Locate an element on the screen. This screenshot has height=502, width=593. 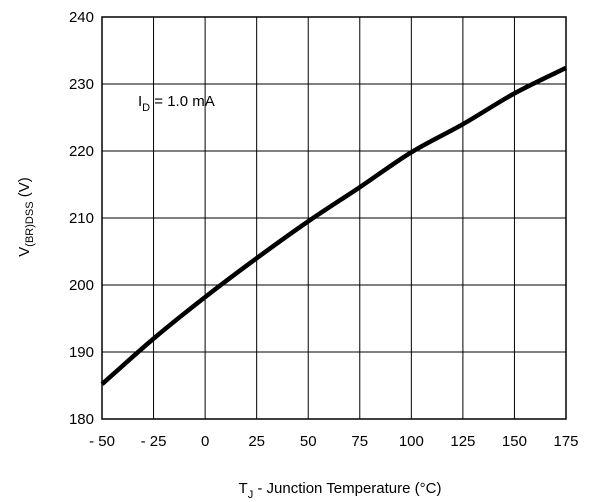
x-axis-label: TJ - Junction Temperature (°C) is located at coordinates (340, 490).